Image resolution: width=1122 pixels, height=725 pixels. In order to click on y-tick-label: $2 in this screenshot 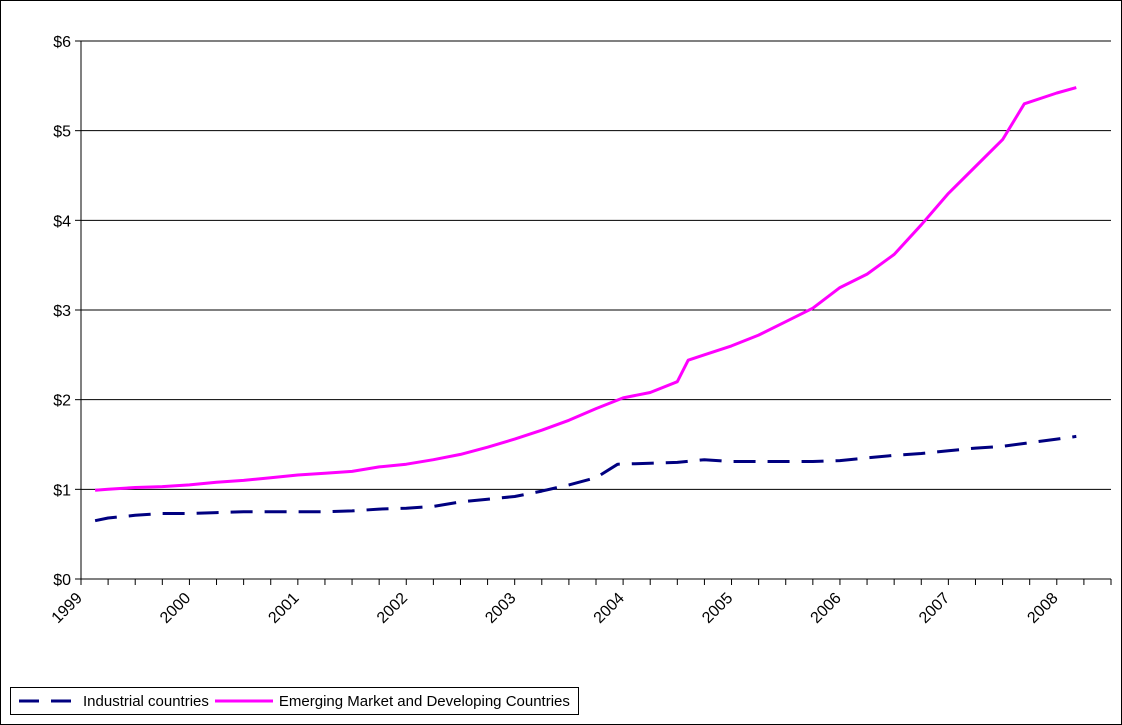, I will do `click(62, 401)`.